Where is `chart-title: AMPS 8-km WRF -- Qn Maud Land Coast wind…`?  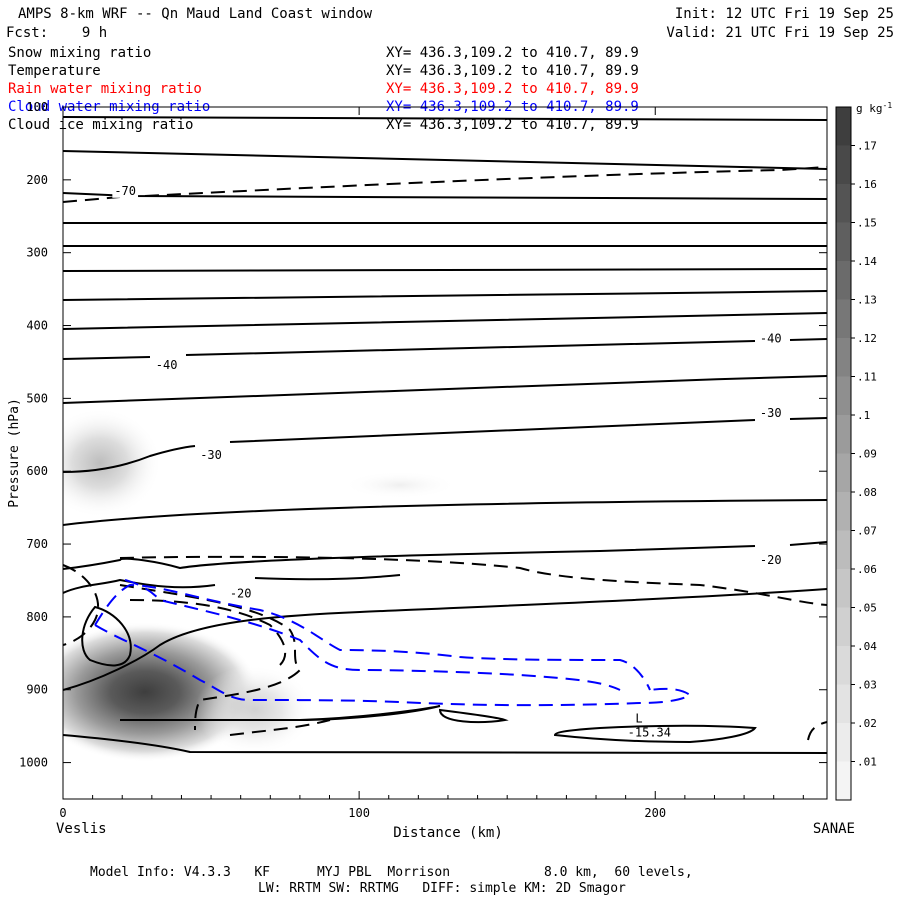 chart-title: AMPS 8-km WRF -- Qn Maud Land Coast wind… is located at coordinates (195, 14).